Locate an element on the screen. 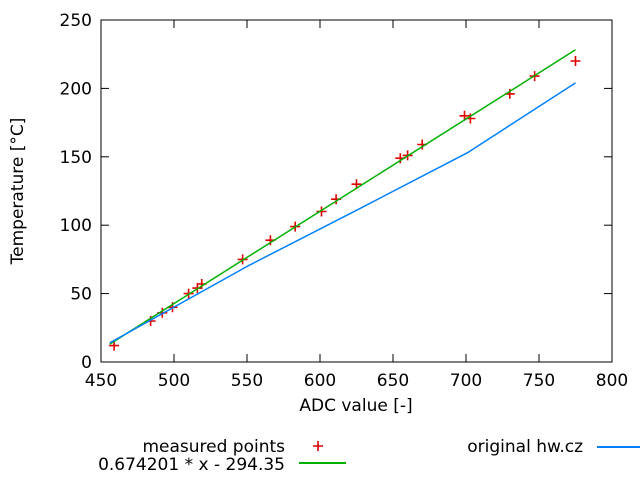 This screenshot has width=640, height=480. y-tick-label: 0 is located at coordinates (86, 363).